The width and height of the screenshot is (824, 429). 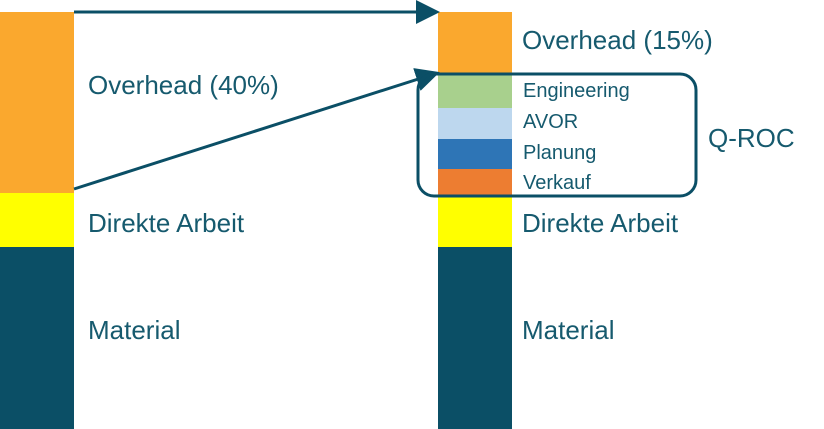 What do you see at coordinates (475, 123) in the screenshot?
I see `right-avor-block` at bounding box center [475, 123].